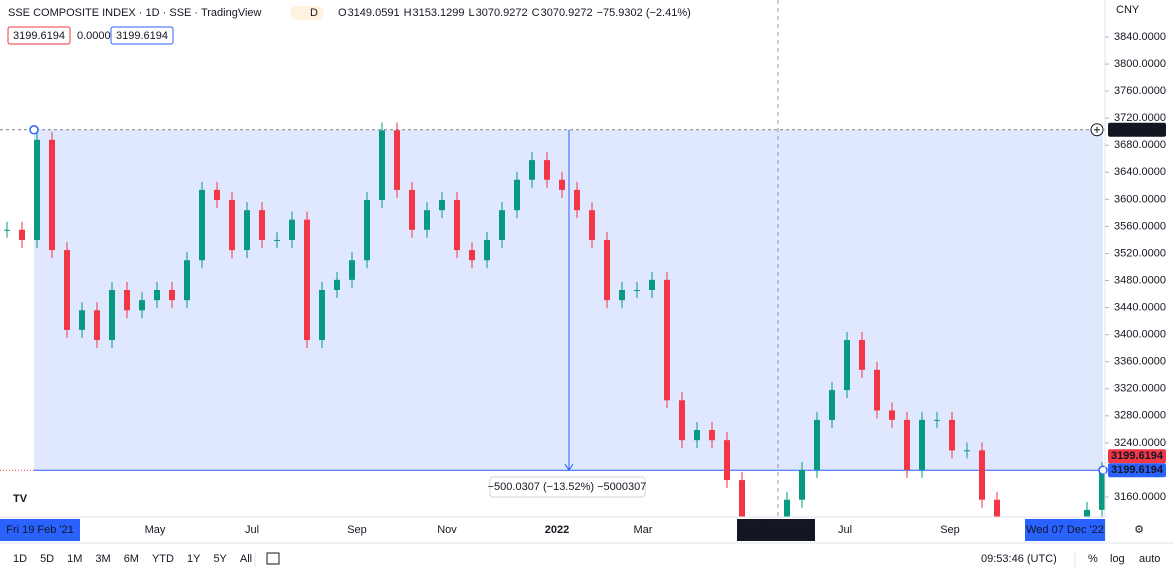  Describe the element at coordinates (644, 13) in the screenshot. I see `change: −75.9302 (−2.41%)` at that location.